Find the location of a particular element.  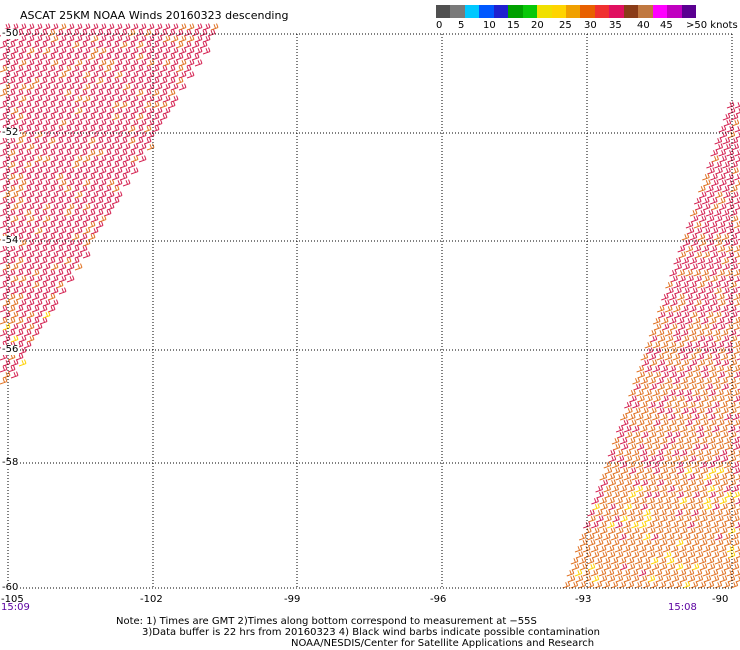

scale-tick-label: 35 is located at coordinates (615, 25).